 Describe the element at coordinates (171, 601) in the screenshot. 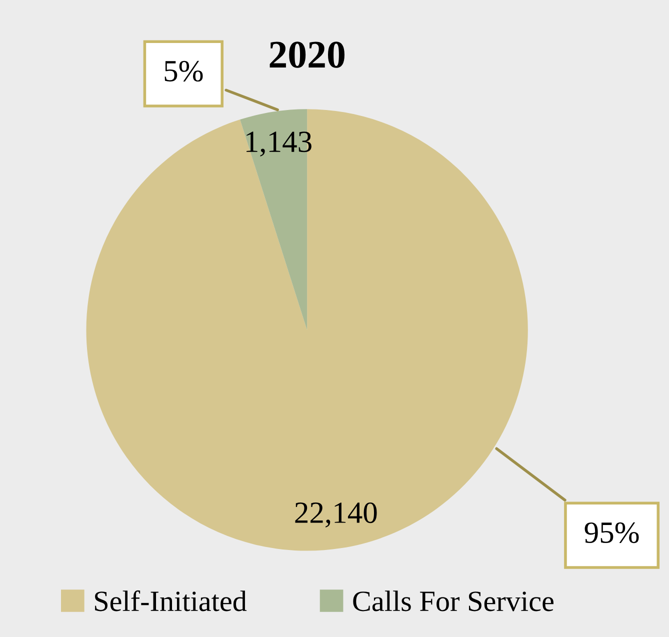

I see `legend-label: Self-Initiated` at that location.